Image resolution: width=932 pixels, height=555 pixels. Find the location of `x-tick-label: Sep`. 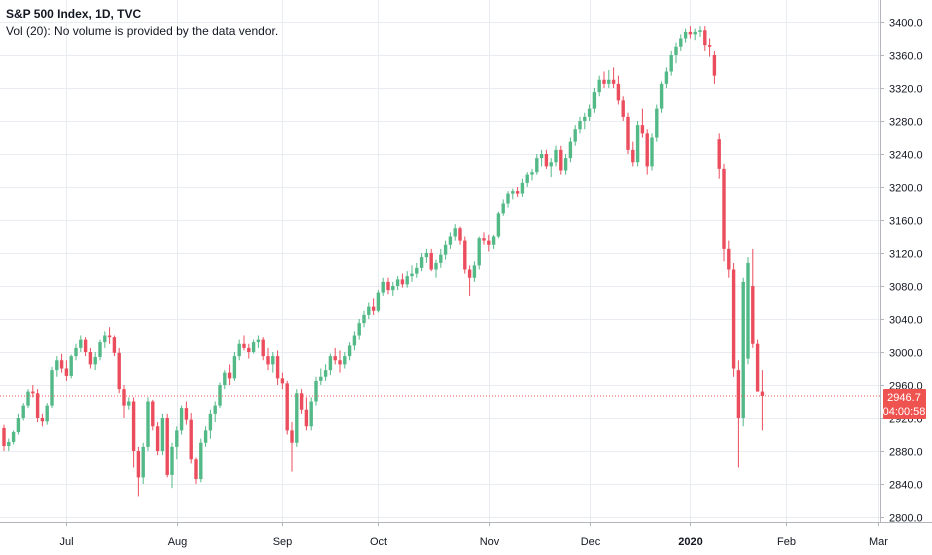

x-tick-label: Sep is located at coordinates (283, 542).